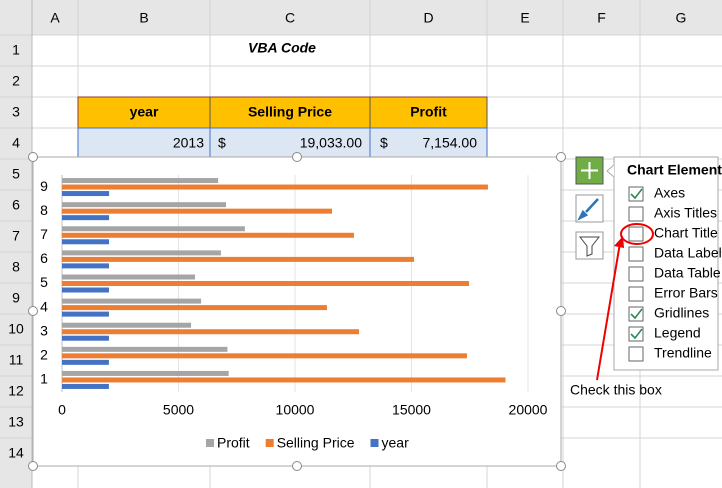 The image size is (722, 488). Describe the element at coordinates (144, 112) in the screenshot. I see `table-header-cell: year` at that location.